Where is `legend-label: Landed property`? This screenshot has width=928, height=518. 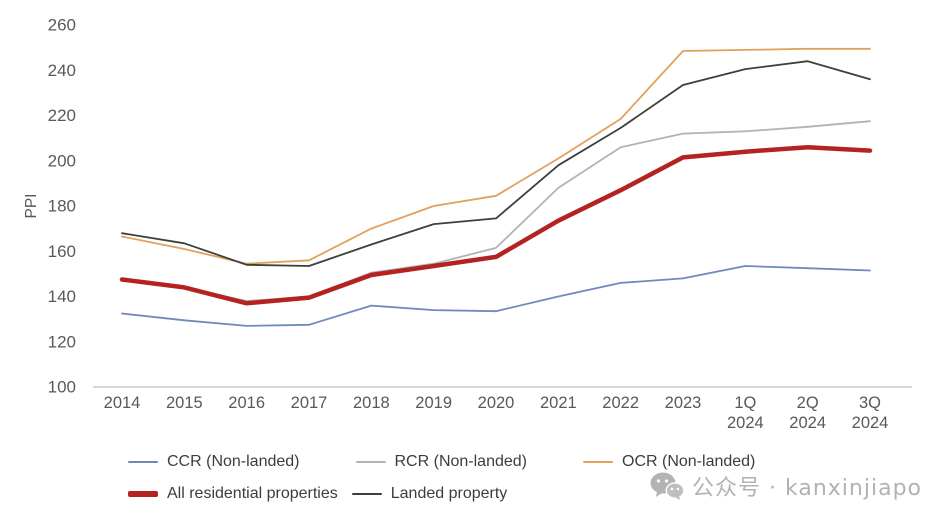
legend-label: Landed property is located at coordinates (449, 493).